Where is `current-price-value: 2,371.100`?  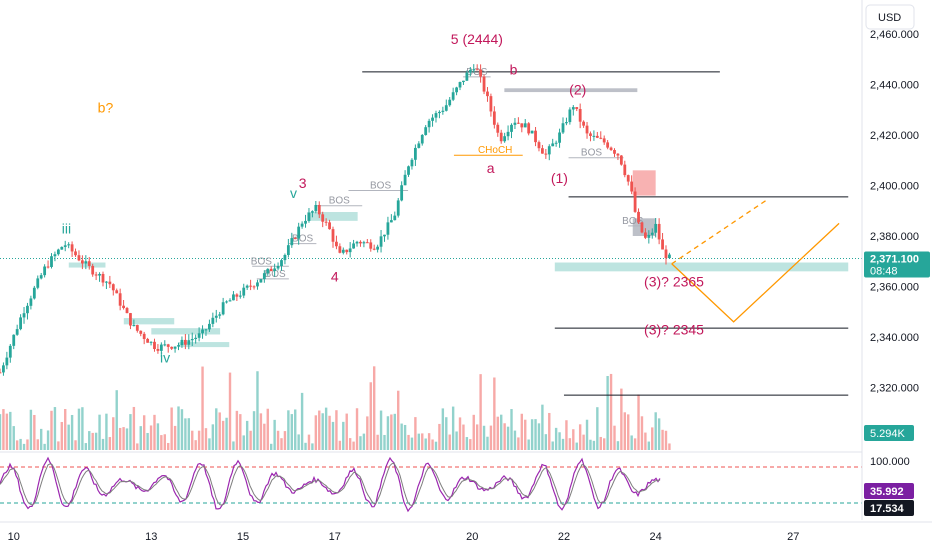
current-price-value: 2,371.100 is located at coordinates (894, 259).